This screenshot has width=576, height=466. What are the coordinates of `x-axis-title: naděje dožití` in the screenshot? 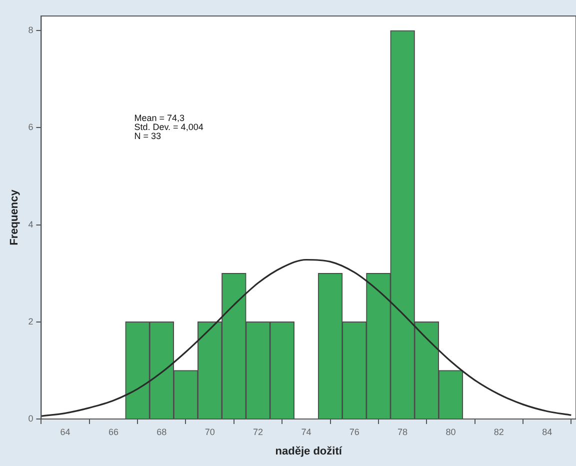 It's located at (309, 451).